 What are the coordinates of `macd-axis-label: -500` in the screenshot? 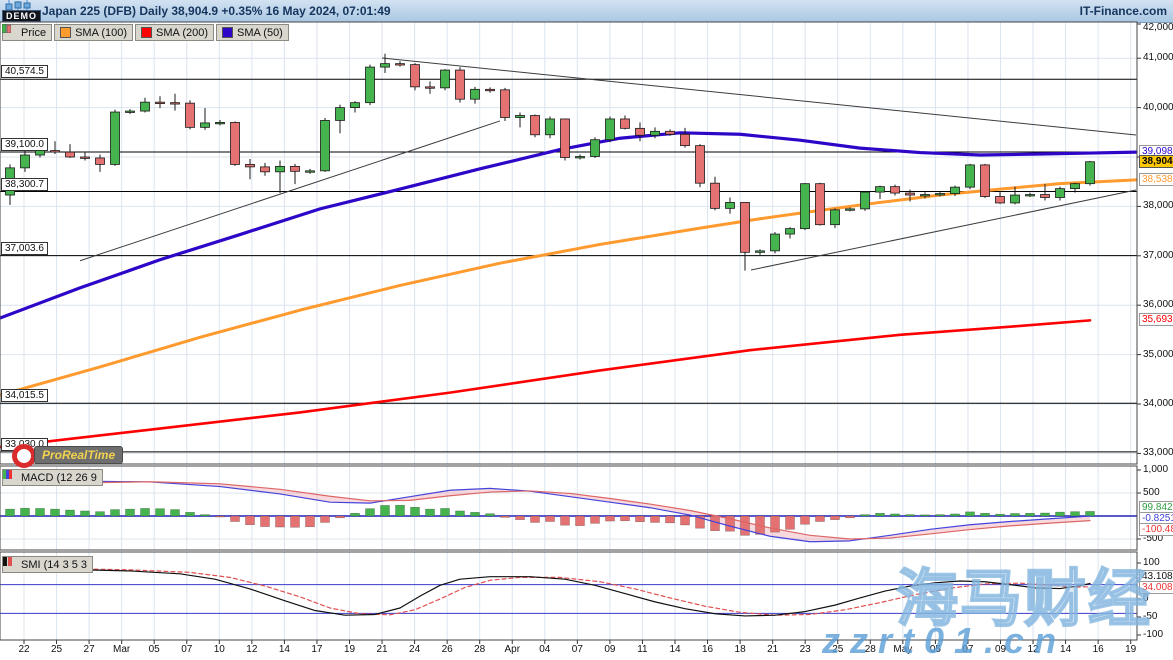 It's located at (1153, 538).